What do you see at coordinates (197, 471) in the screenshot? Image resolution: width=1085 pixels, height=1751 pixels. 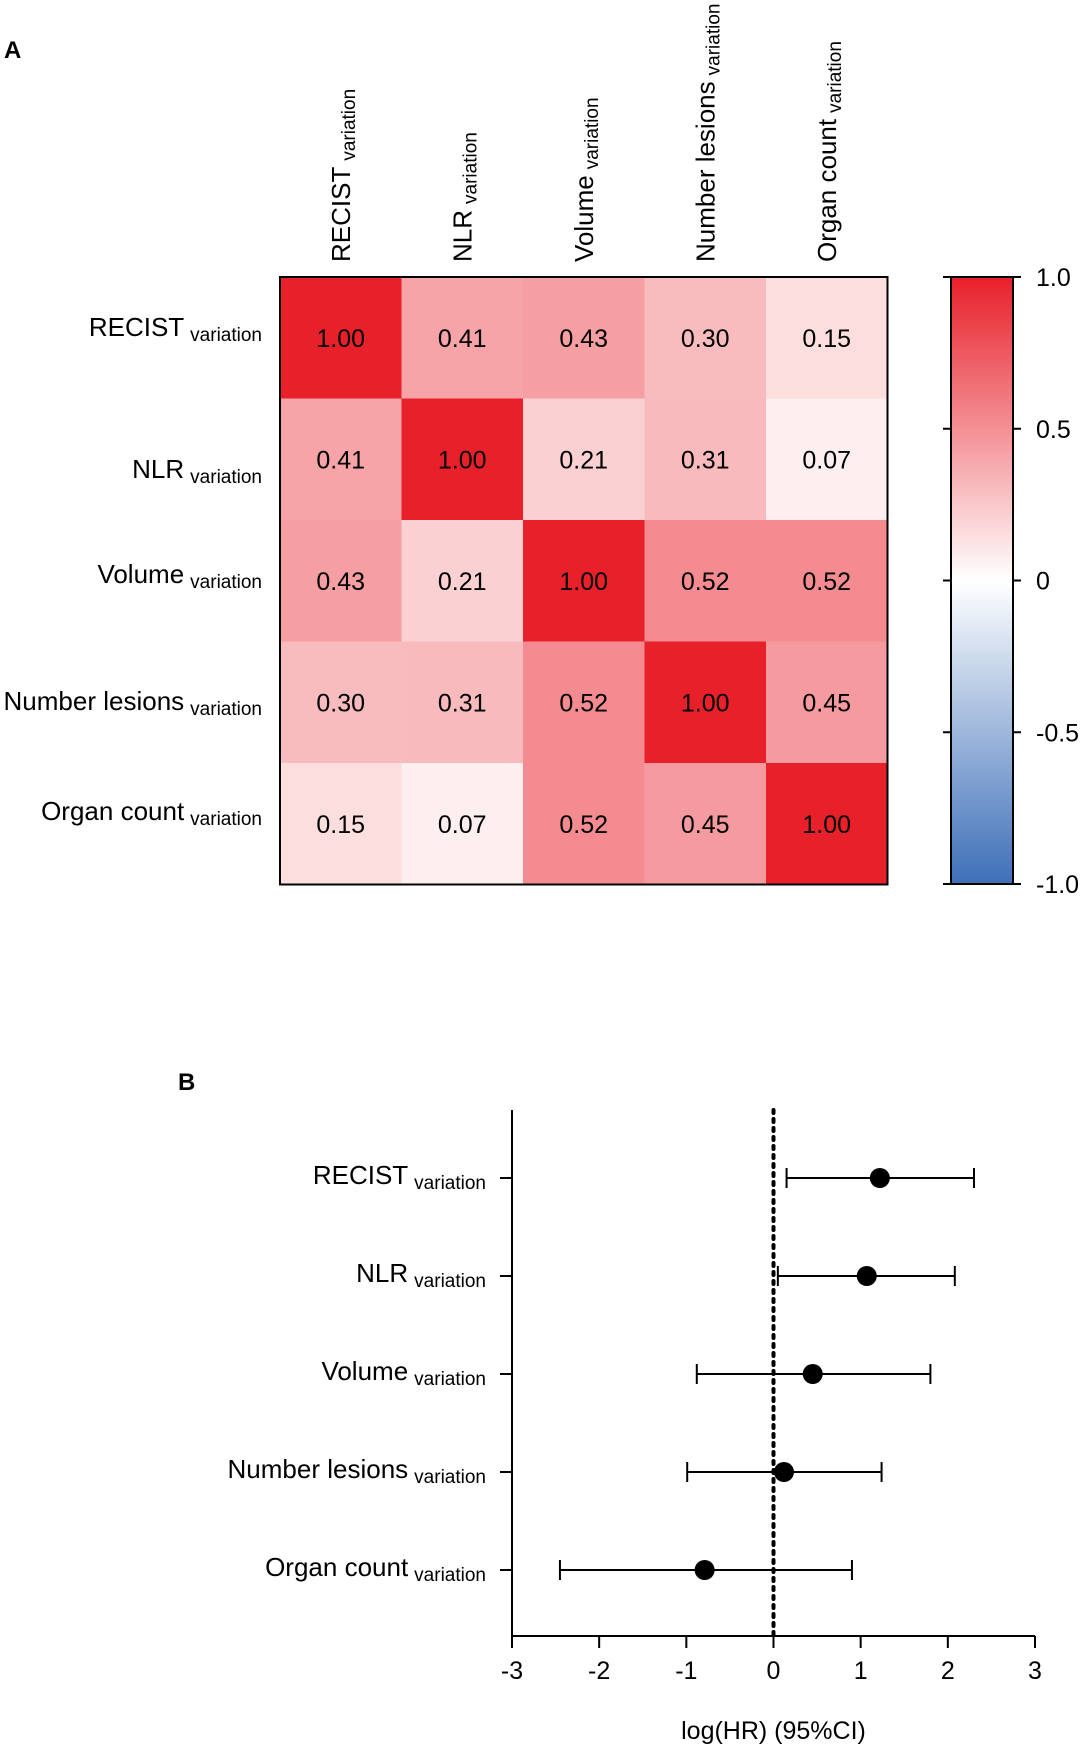 I see `row-label: NLR variation` at bounding box center [197, 471].